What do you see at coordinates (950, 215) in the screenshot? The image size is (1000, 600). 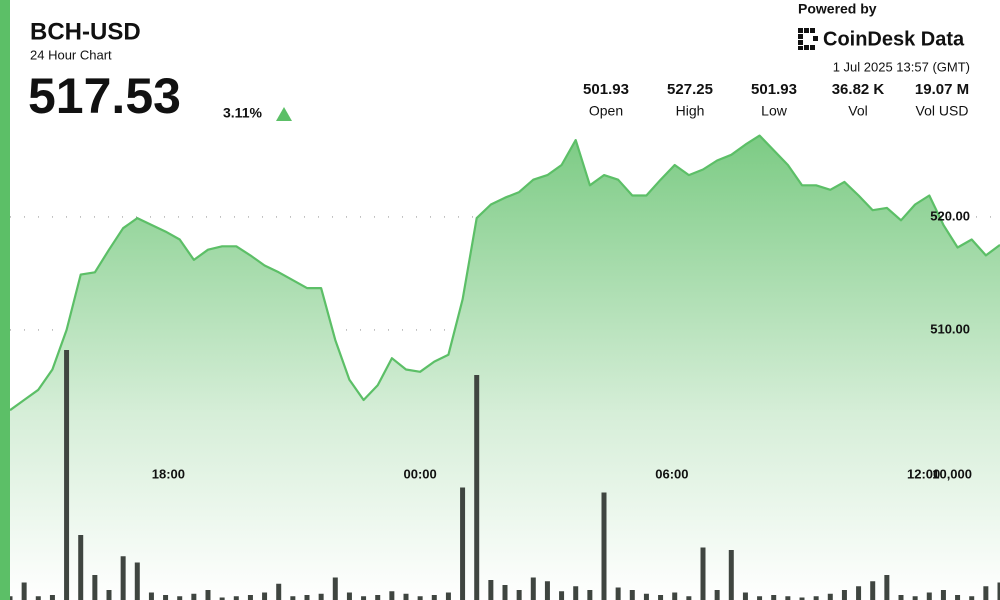 I see `y-tick-label: 520.00` at bounding box center [950, 215].